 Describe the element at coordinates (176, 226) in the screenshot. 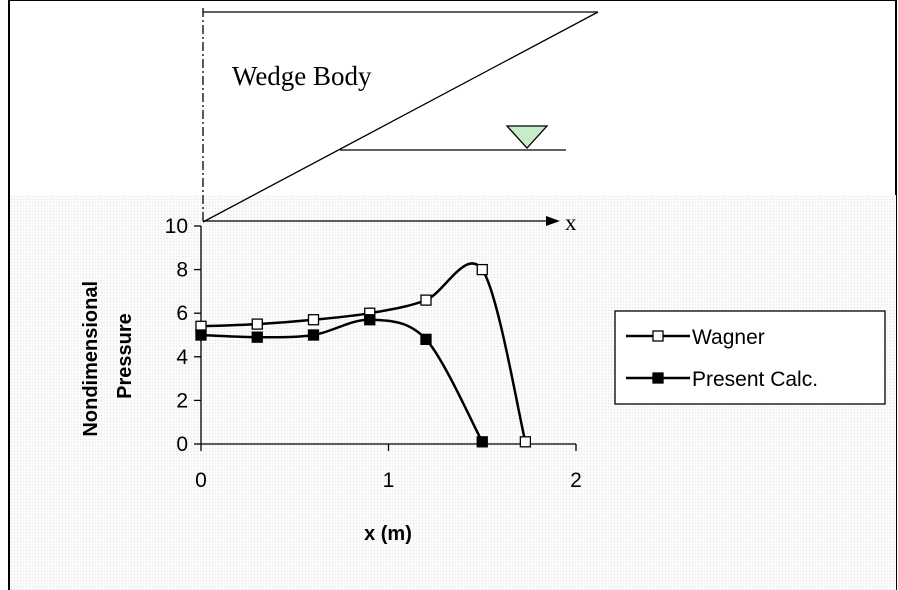

I see `y-tick-label: 10` at that location.